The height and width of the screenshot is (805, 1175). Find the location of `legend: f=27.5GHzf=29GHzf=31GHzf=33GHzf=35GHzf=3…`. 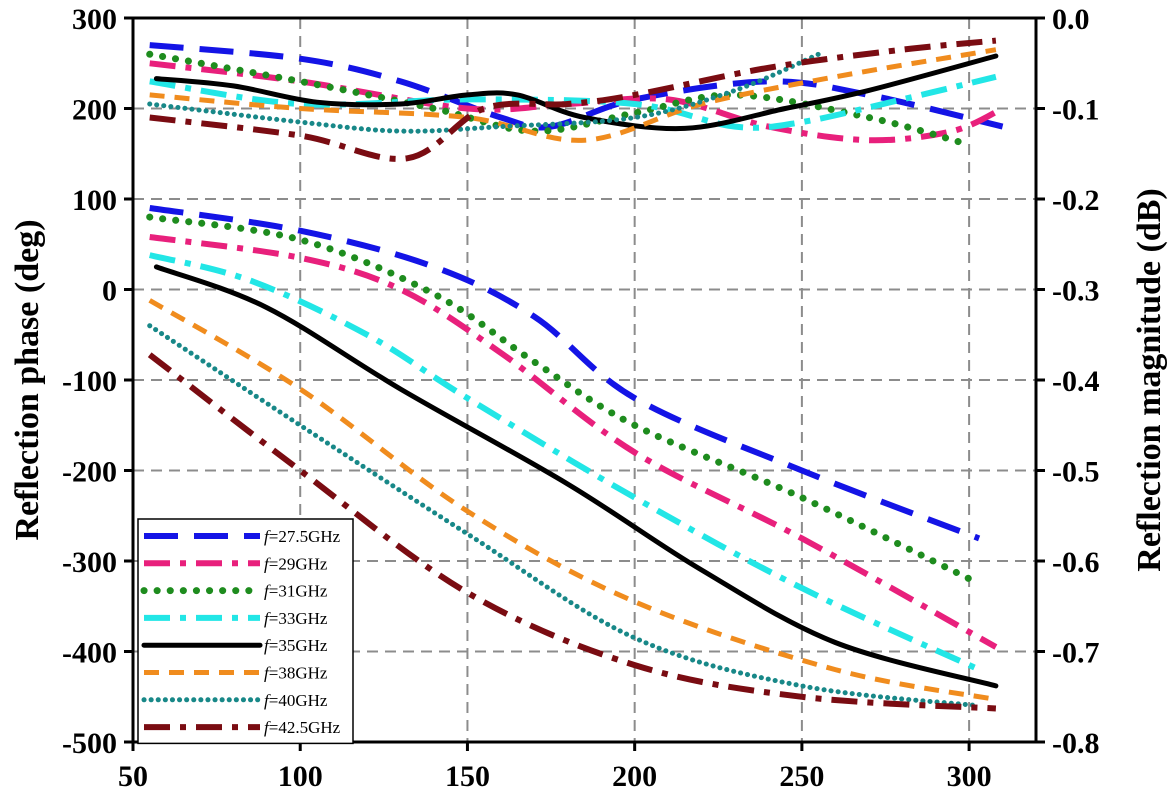

legend: f=27.5GHzf=29GHzf=31GHzf=33GHzf=35GHzf=3… is located at coordinates (245, 631).